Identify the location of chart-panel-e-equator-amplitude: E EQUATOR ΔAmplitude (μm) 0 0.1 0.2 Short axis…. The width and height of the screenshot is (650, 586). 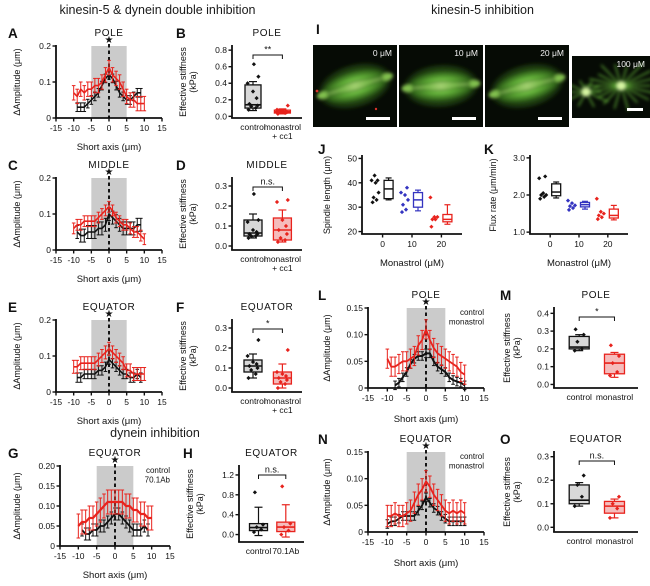
(87, 363).